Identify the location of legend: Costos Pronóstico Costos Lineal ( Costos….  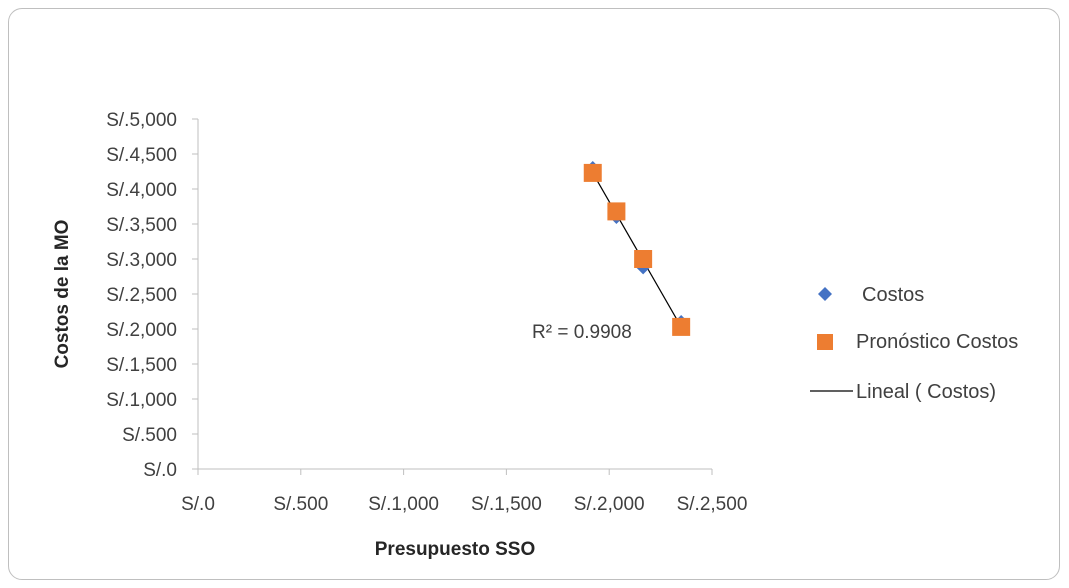
(914, 343).